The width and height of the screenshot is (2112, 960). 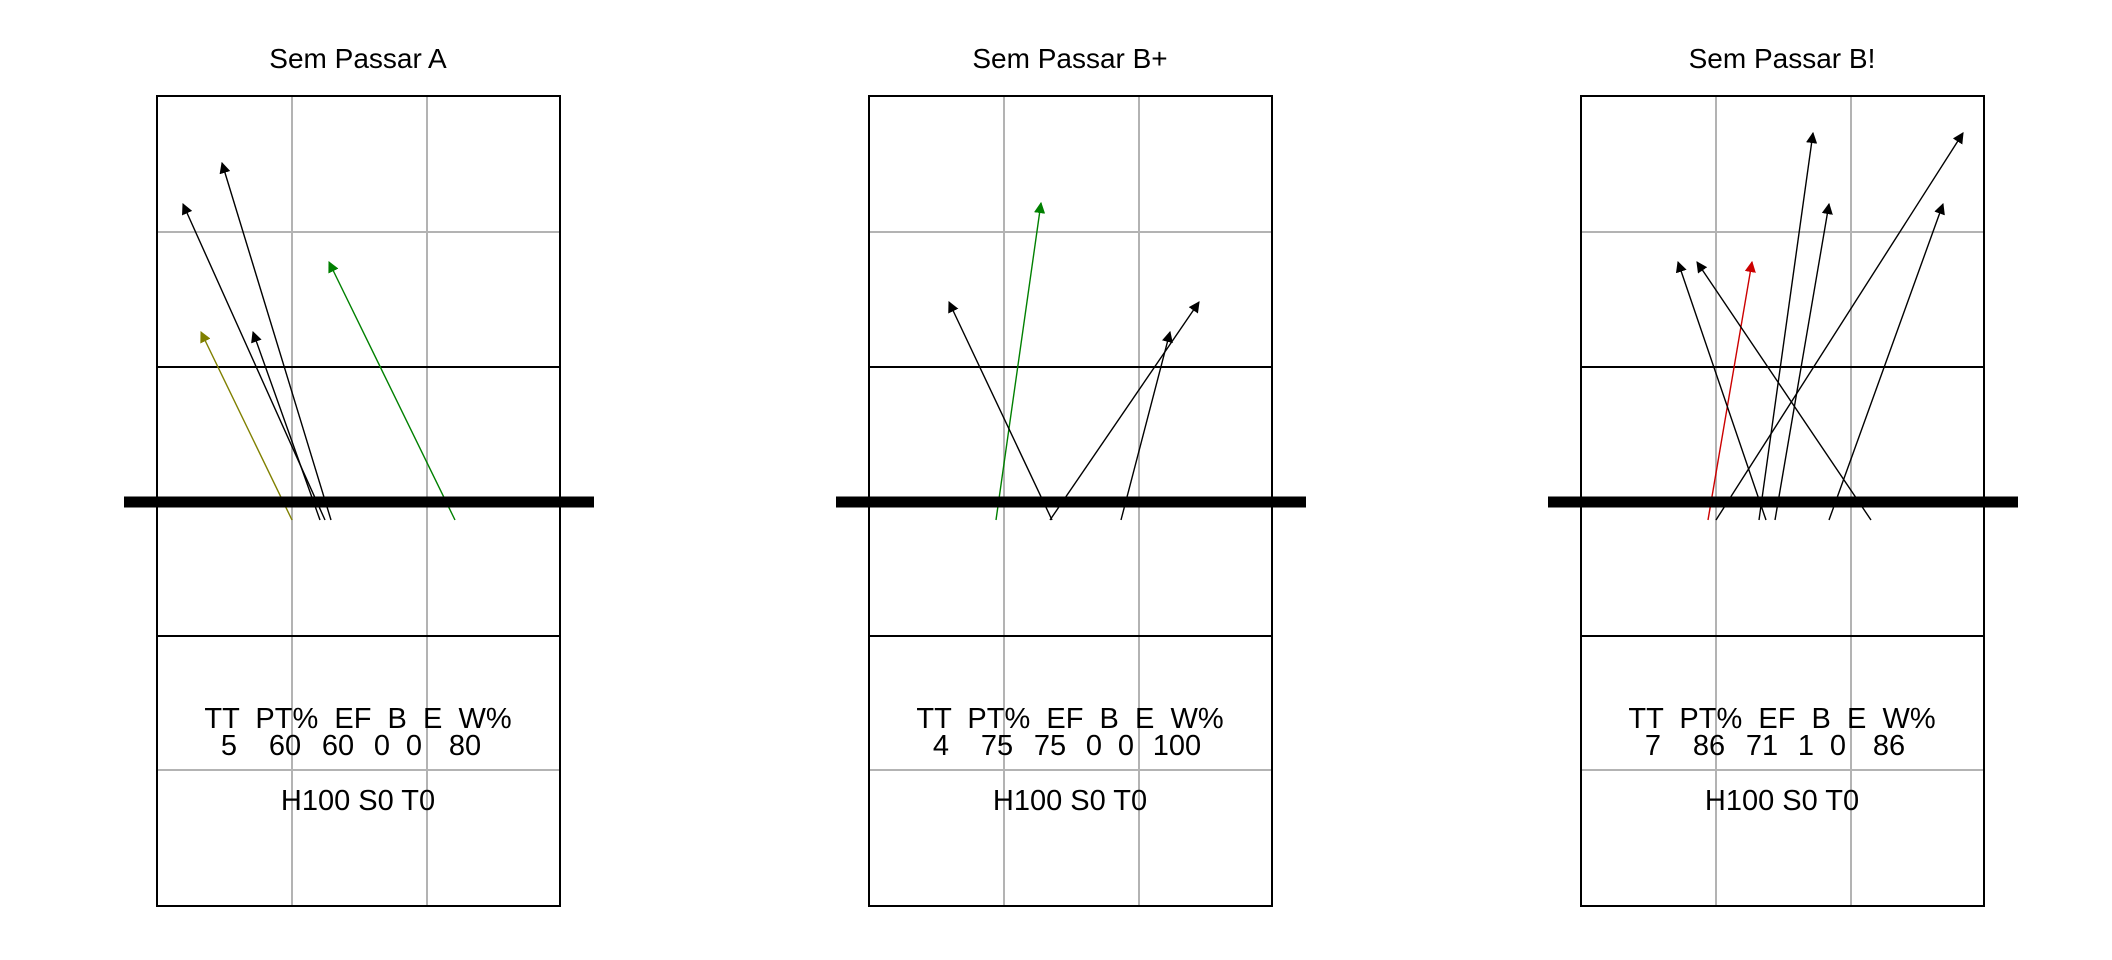 What do you see at coordinates (358, 58) in the screenshot?
I see `panel-title: Sem Passar A` at bounding box center [358, 58].